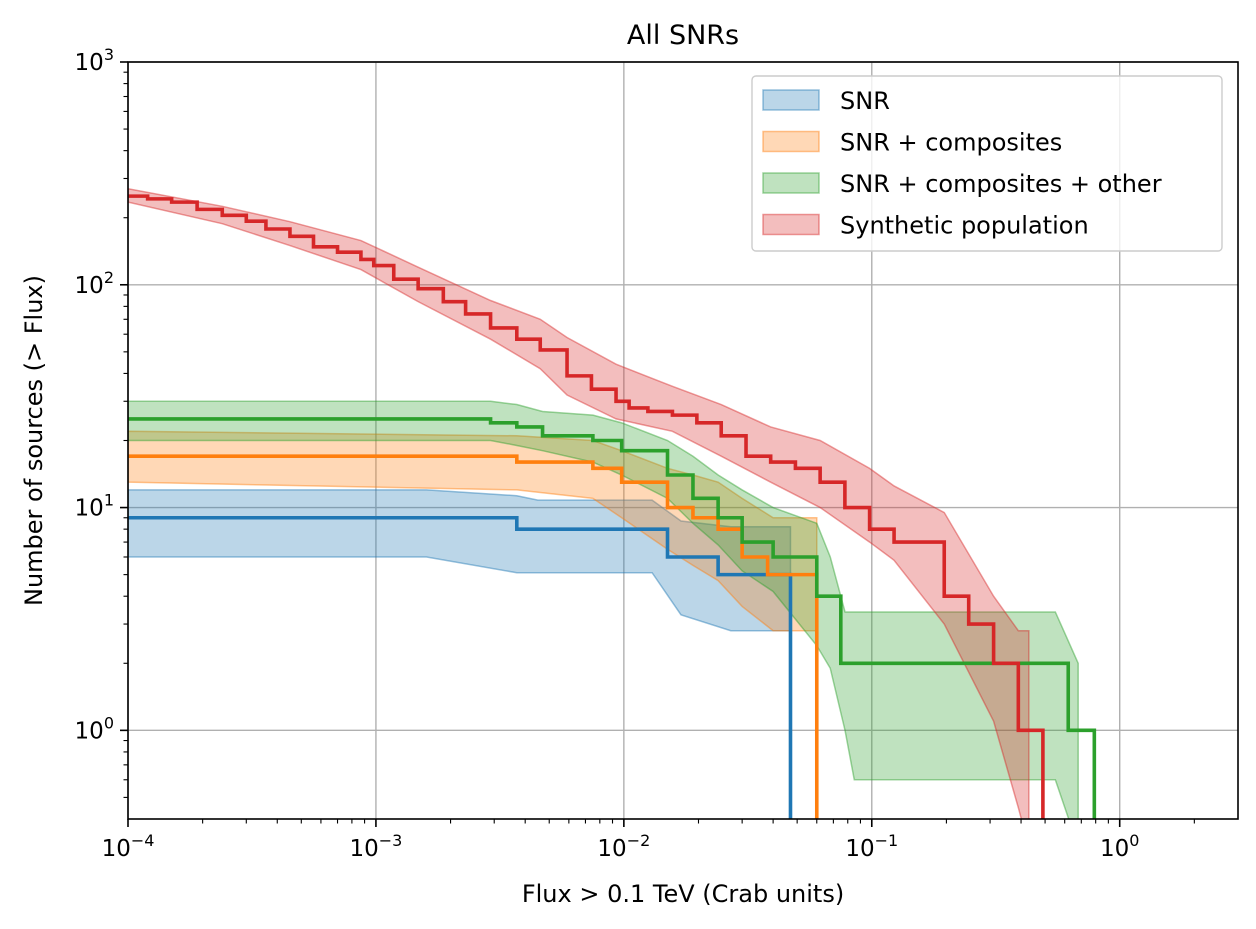 Image resolution: width=1256 pixels, height=929 pixels. Describe the element at coordinates (871, 846) in the screenshot. I see `x-tick-label: 10⁻¹` at that location.